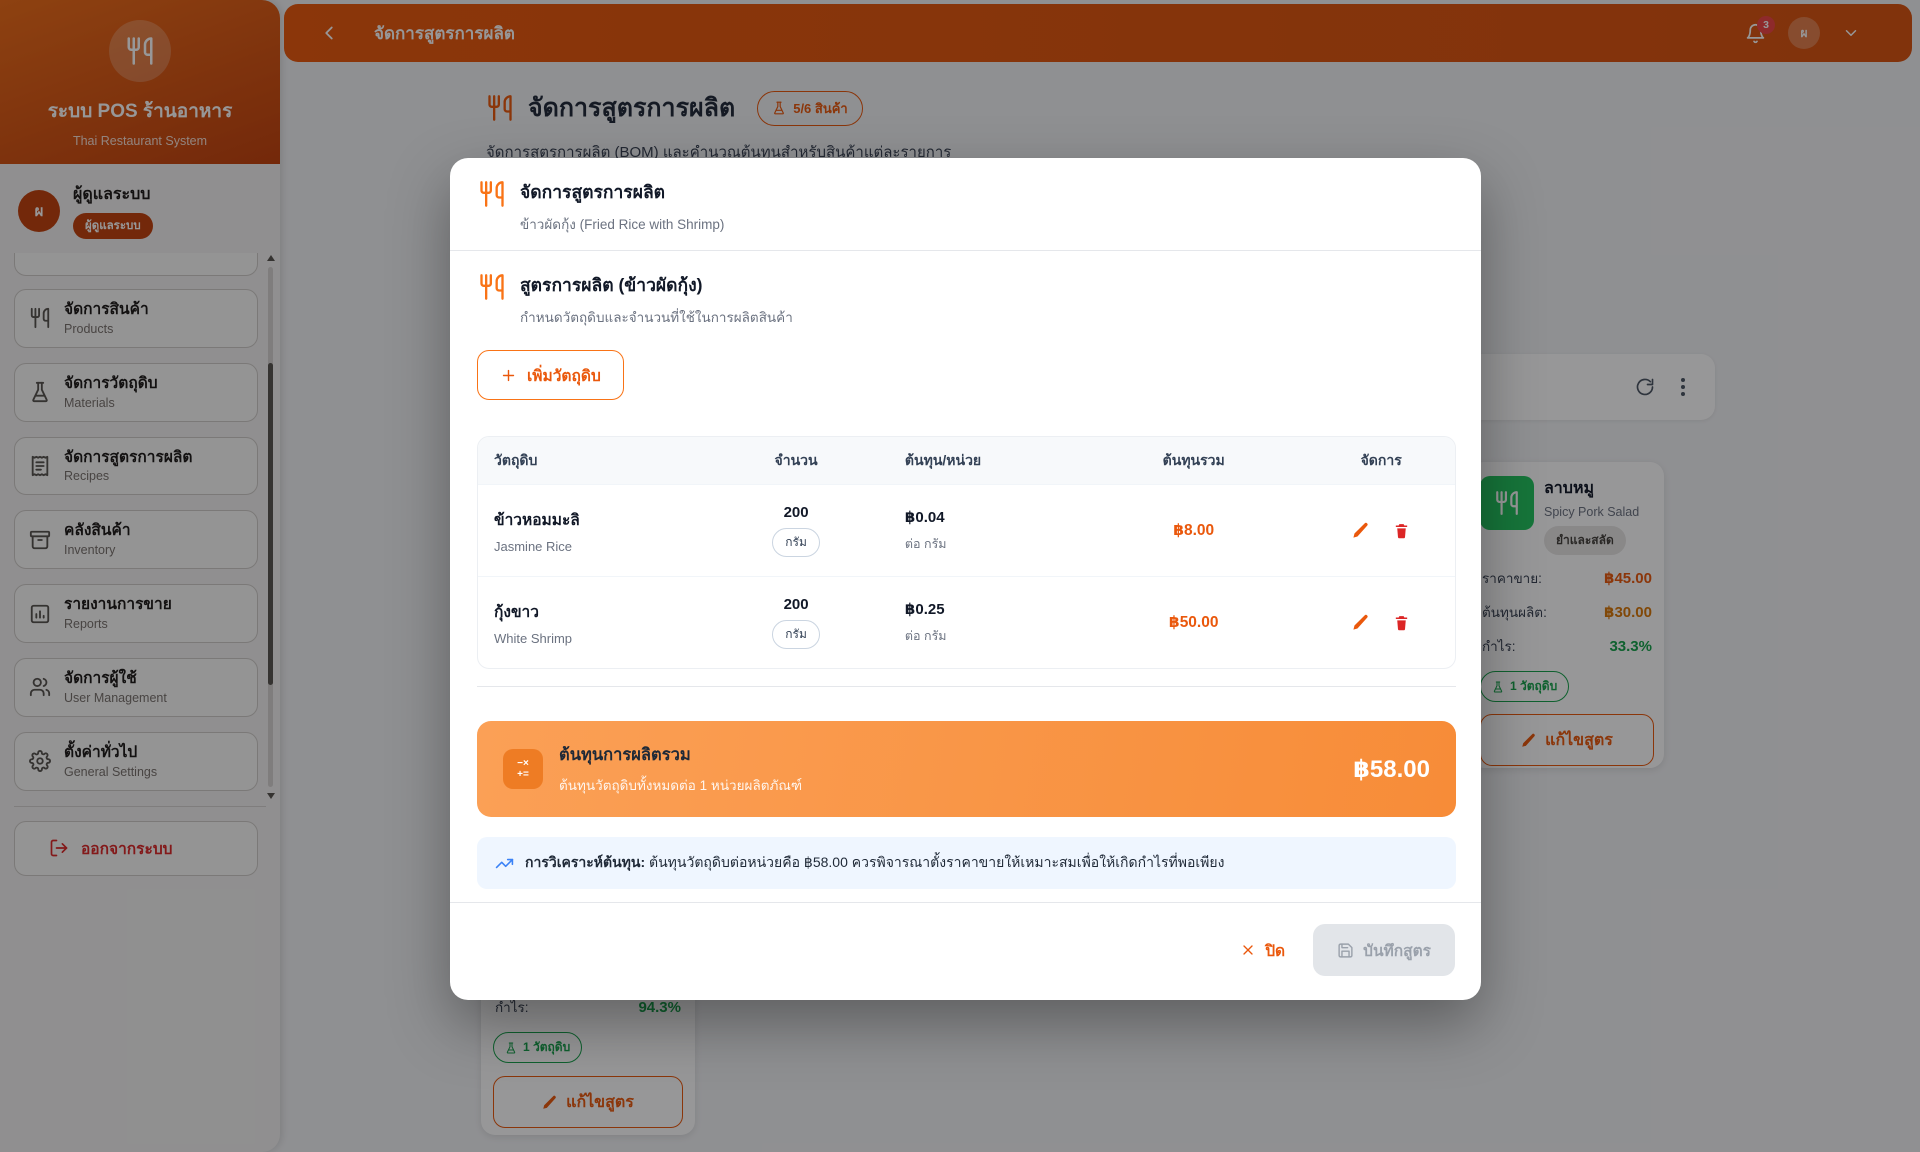  I want to click on sidebar-user: ผ ผู้ดูแลระบบ ผู้ดูแลระบบ, so click(140, 208).